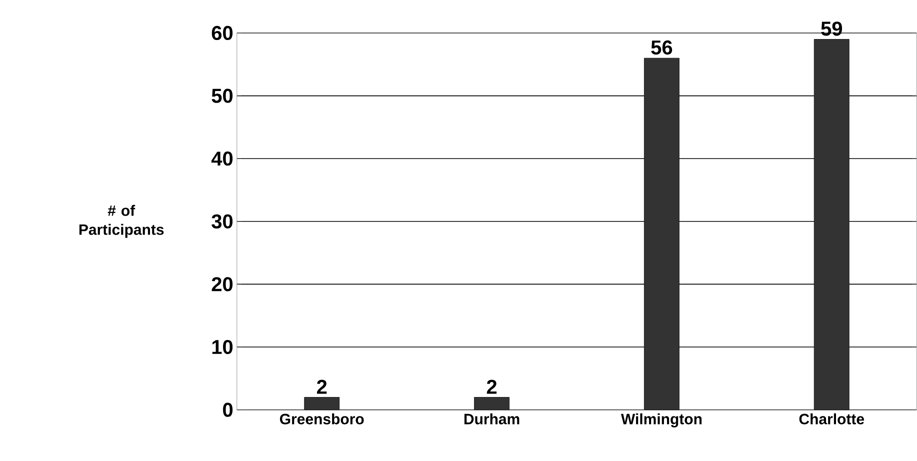  Describe the element at coordinates (222, 33) in the screenshot. I see `y-tick-label: 60` at that location.